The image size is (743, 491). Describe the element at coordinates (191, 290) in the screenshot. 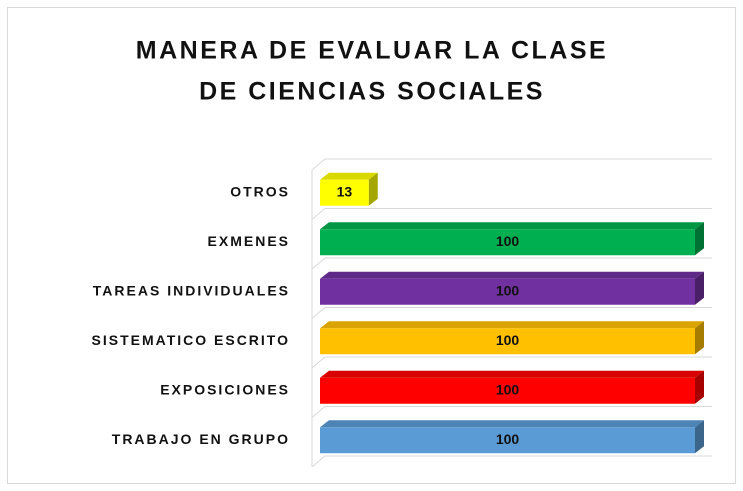

I see `y-tick-label: TAREAS INDIVIDUALES` at that location.